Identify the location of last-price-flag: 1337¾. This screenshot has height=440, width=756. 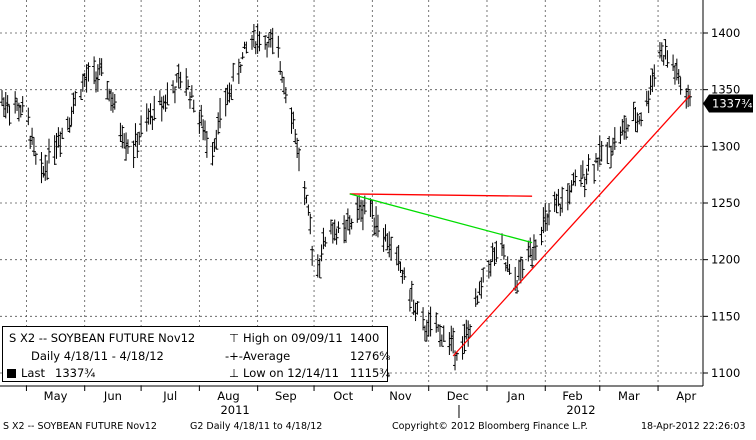
(728, 103).